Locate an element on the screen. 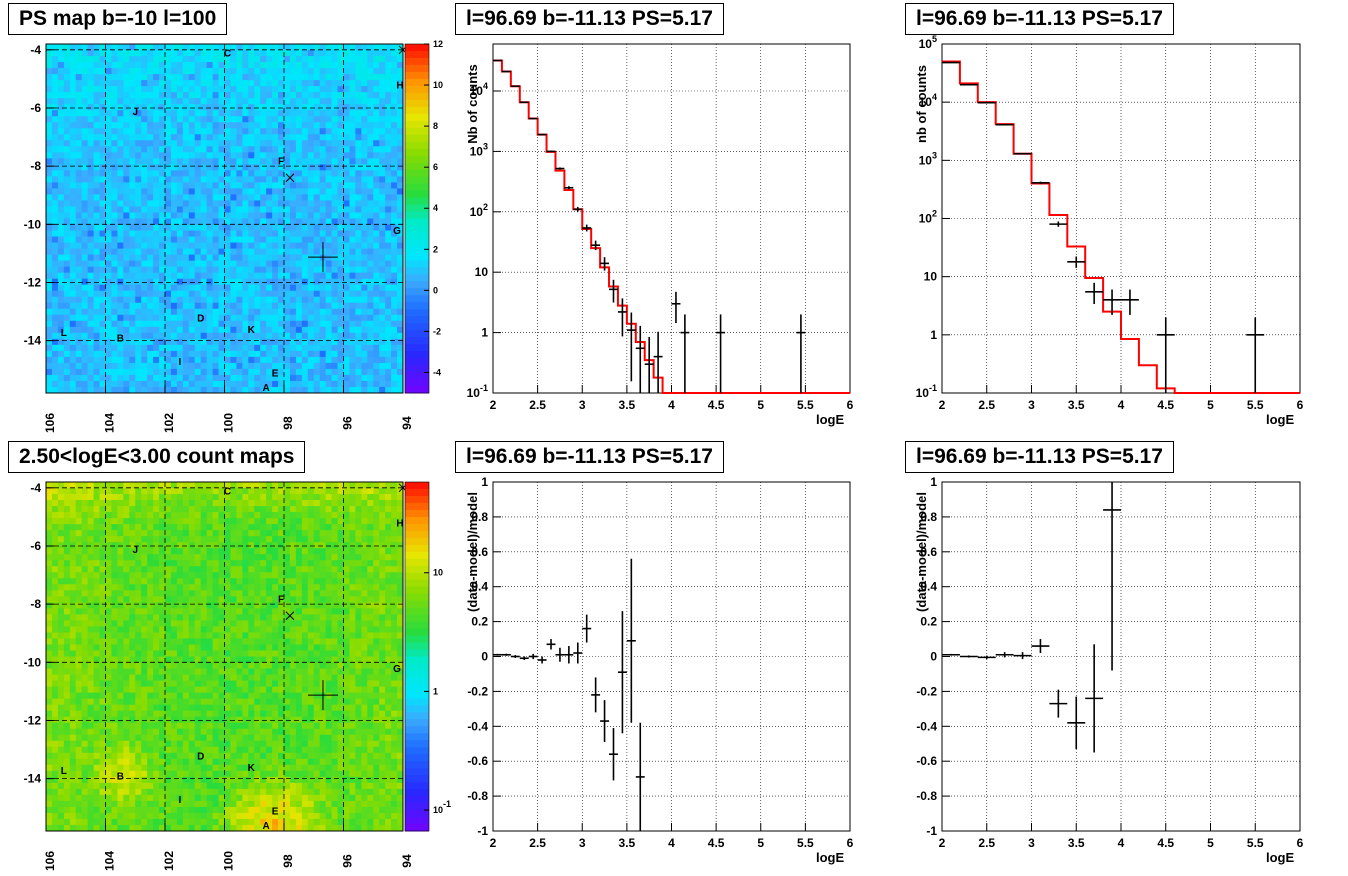 This screenshot has height=876, width=1348. colorbar-tick-label: 6 is located at coordinates (435, 167).